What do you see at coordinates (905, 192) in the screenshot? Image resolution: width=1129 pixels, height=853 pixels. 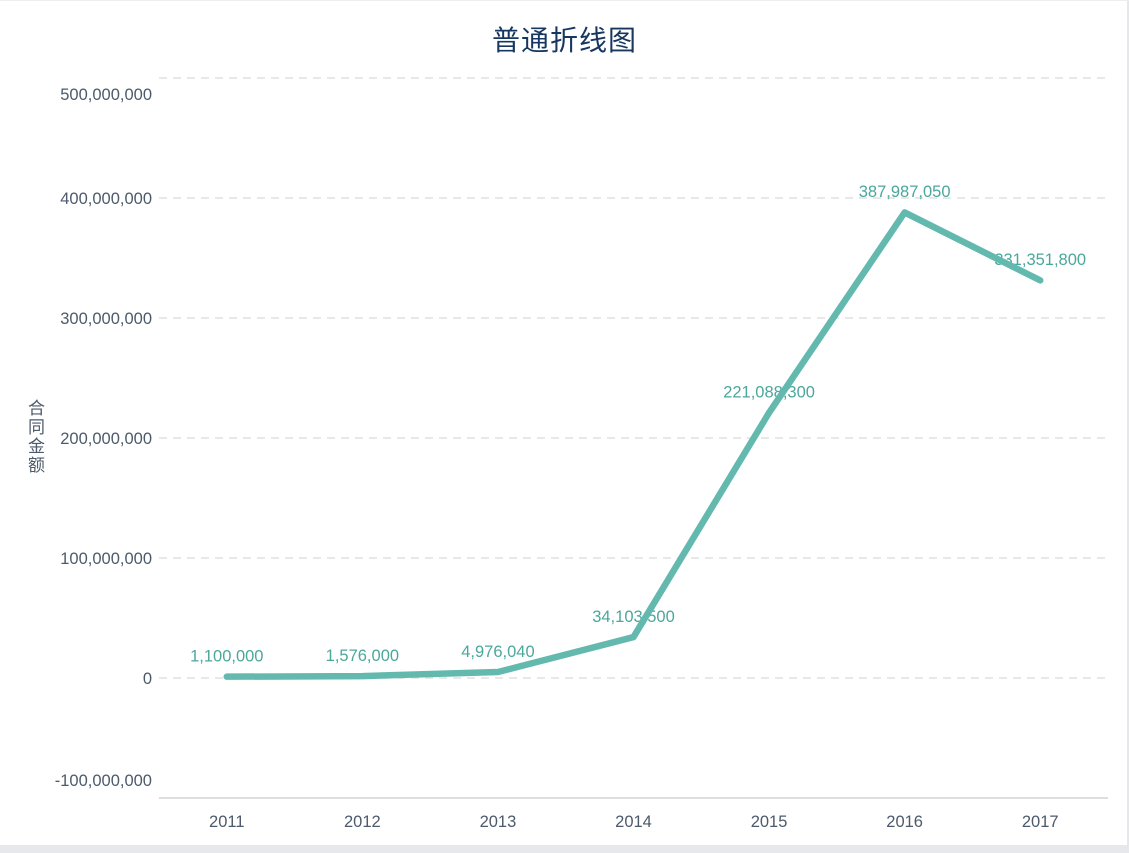 I see `data-label: 387,987,050` at bounding box center [905, 192].